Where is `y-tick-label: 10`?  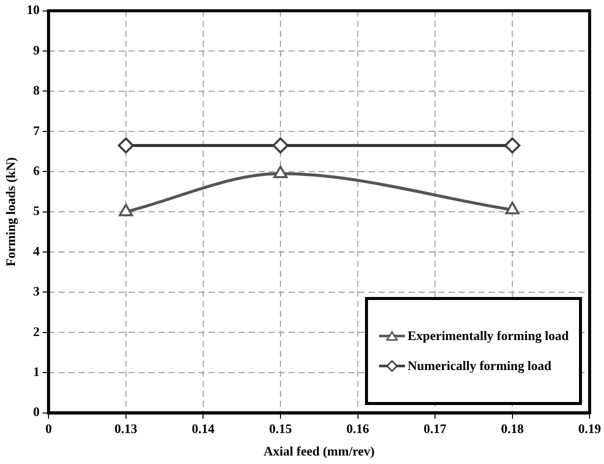
y-tick-label: 10 is located at coordinates (33, 10).